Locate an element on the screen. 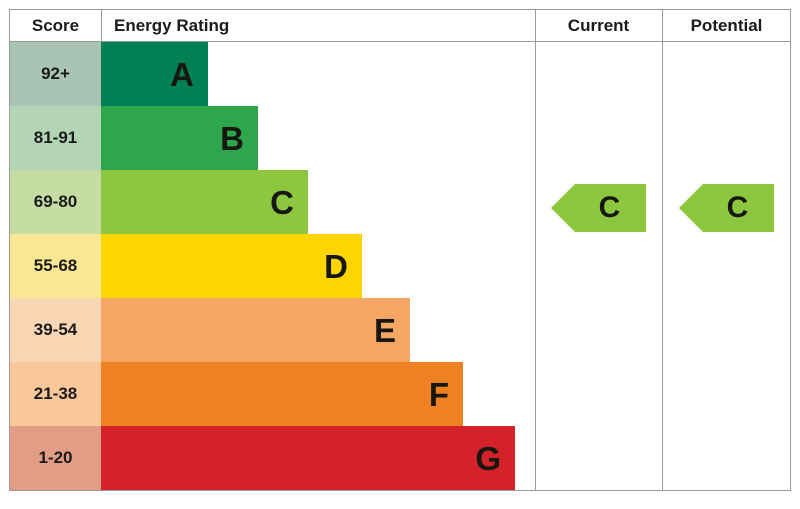  rating-band-row: 55-68 D is located at coordinates (400, 266).